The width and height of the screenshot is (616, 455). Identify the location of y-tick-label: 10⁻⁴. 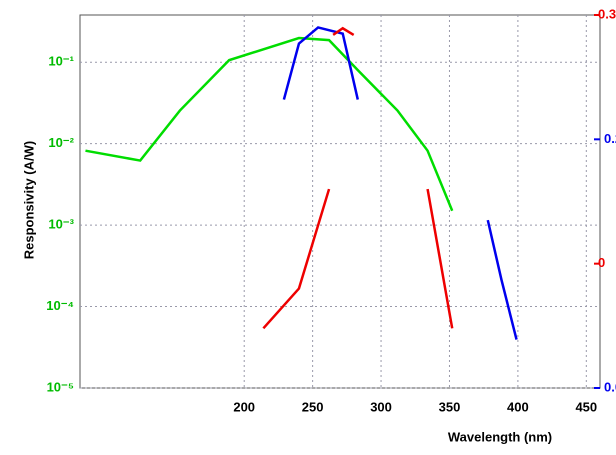
(60, 305).